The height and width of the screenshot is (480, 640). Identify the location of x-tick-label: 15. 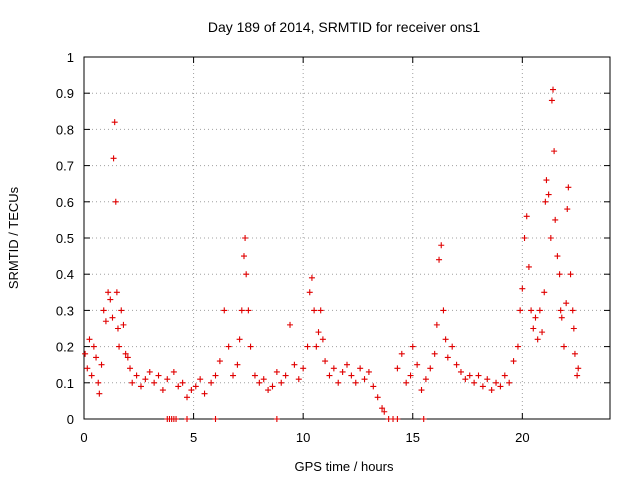
(413, 437).